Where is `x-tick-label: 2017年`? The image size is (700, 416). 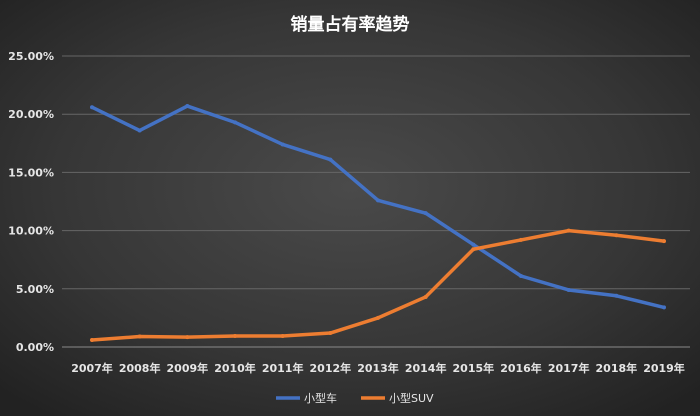 x-tick-label: 2017年 is located at coordinates (569, 368).